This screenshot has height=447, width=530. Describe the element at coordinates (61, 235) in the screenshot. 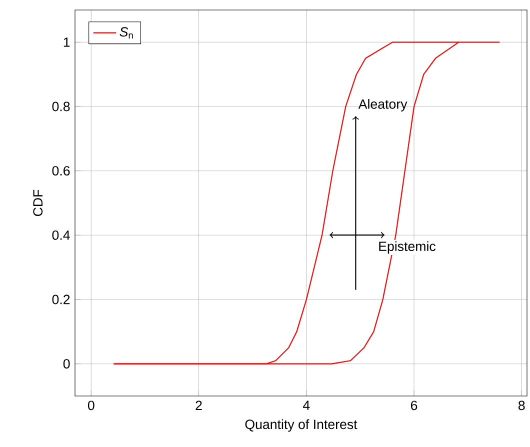

I see `y-tick-label: 0.4` at that location.